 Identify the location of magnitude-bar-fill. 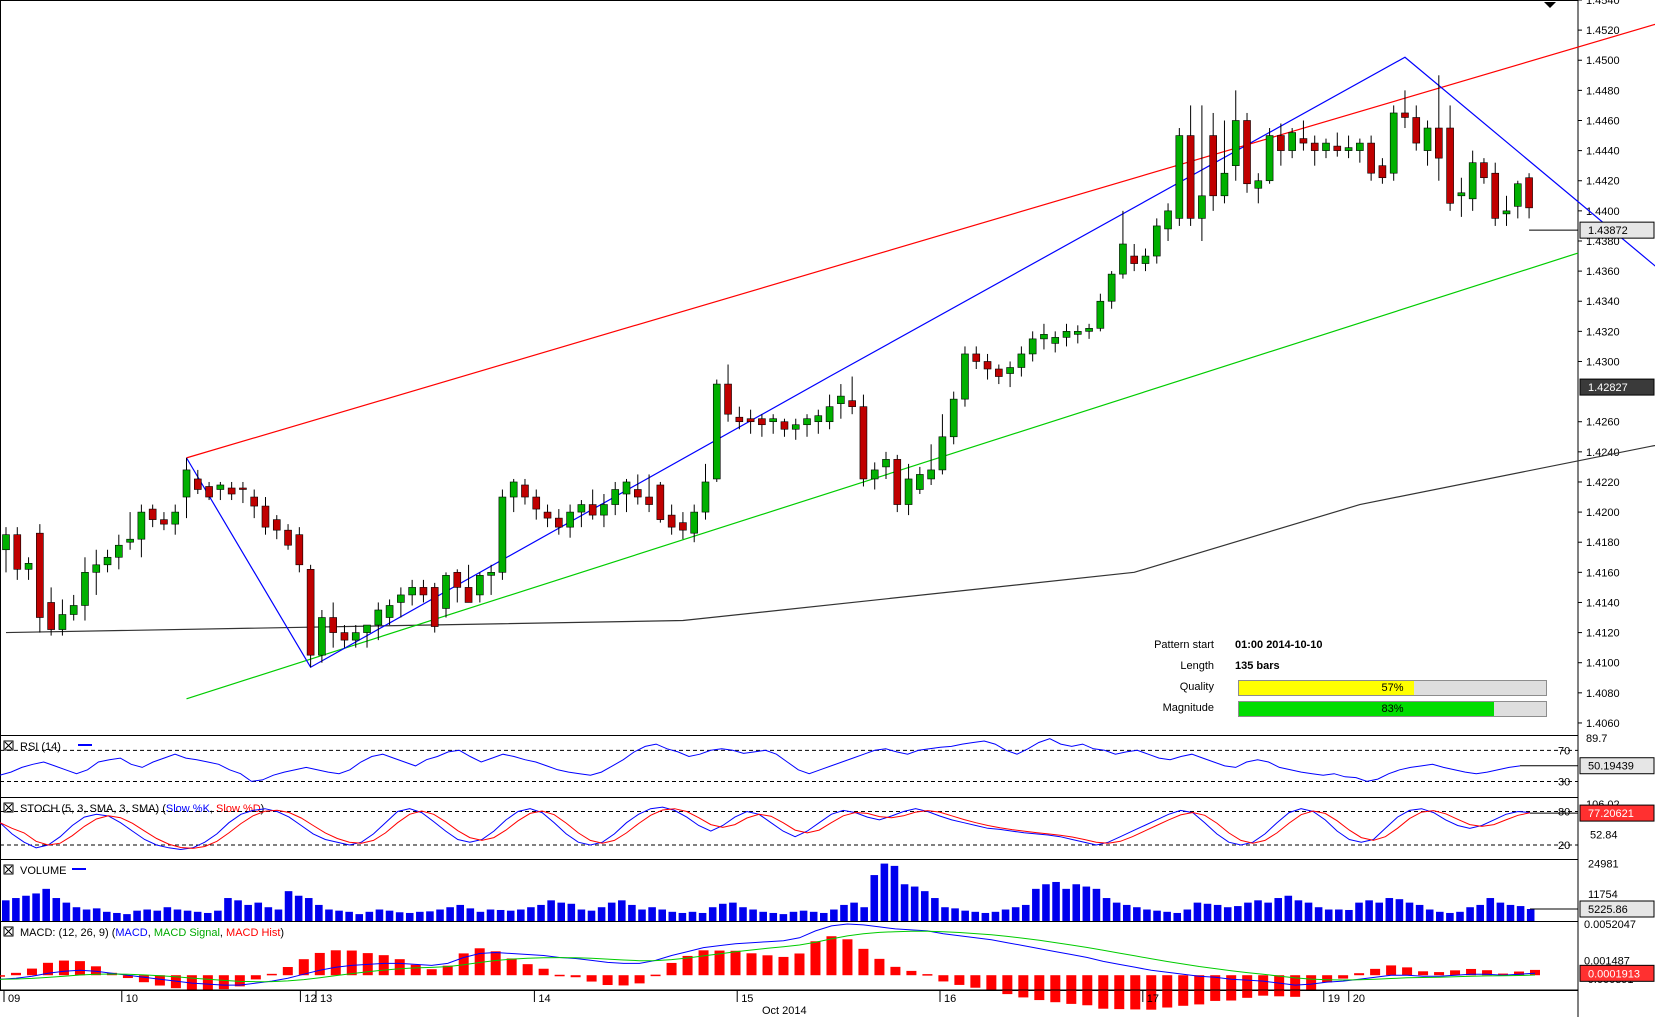
(1366, 709).